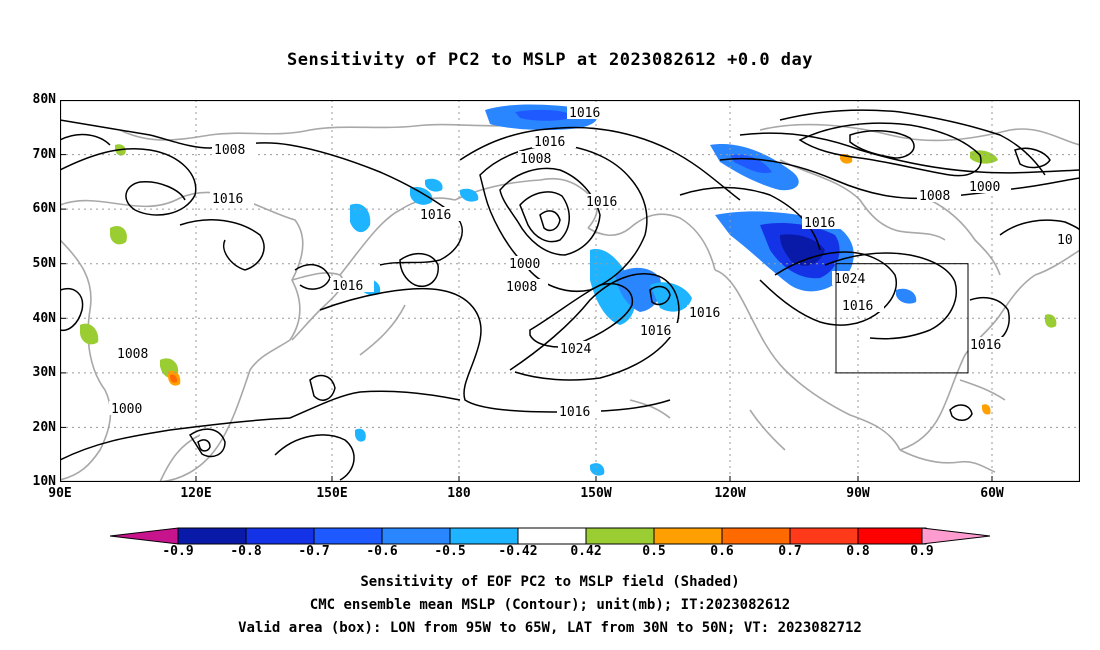 The image size is (1100, 650). I want to click on colorbar-tick-label: 0.42, so click(586, 551).